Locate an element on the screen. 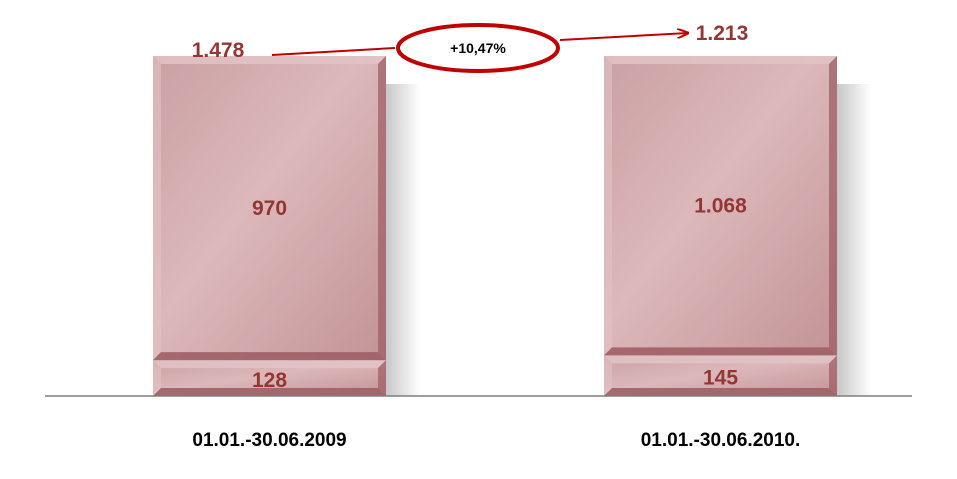 This screenshot has width=957, height=479. bar-top-1-bevel-right is located at coordinates (833, 206).